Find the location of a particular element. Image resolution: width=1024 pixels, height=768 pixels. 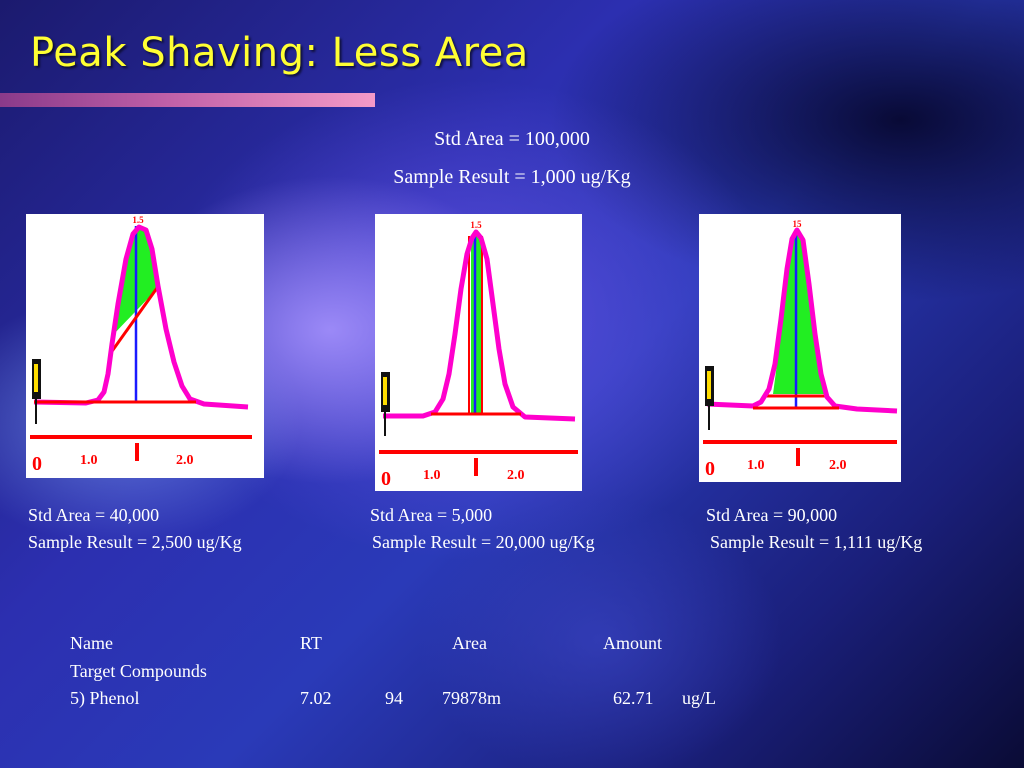

row-area: 79878m is located at coordinates (472, 698).